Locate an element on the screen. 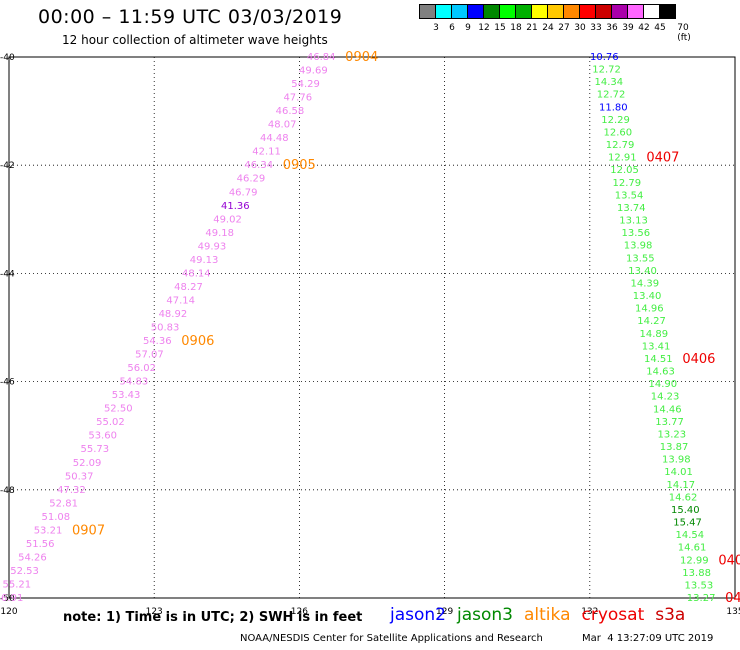 This screenshot has height=650, width=740. legend-altika: altika is located at coordinates (547, 615).